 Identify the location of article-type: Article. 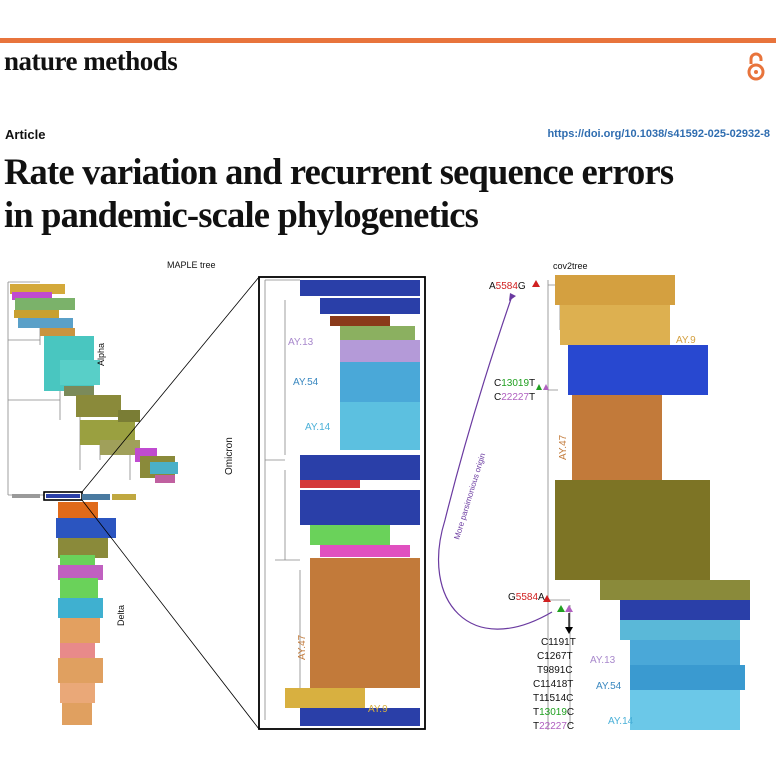
(25, 134).